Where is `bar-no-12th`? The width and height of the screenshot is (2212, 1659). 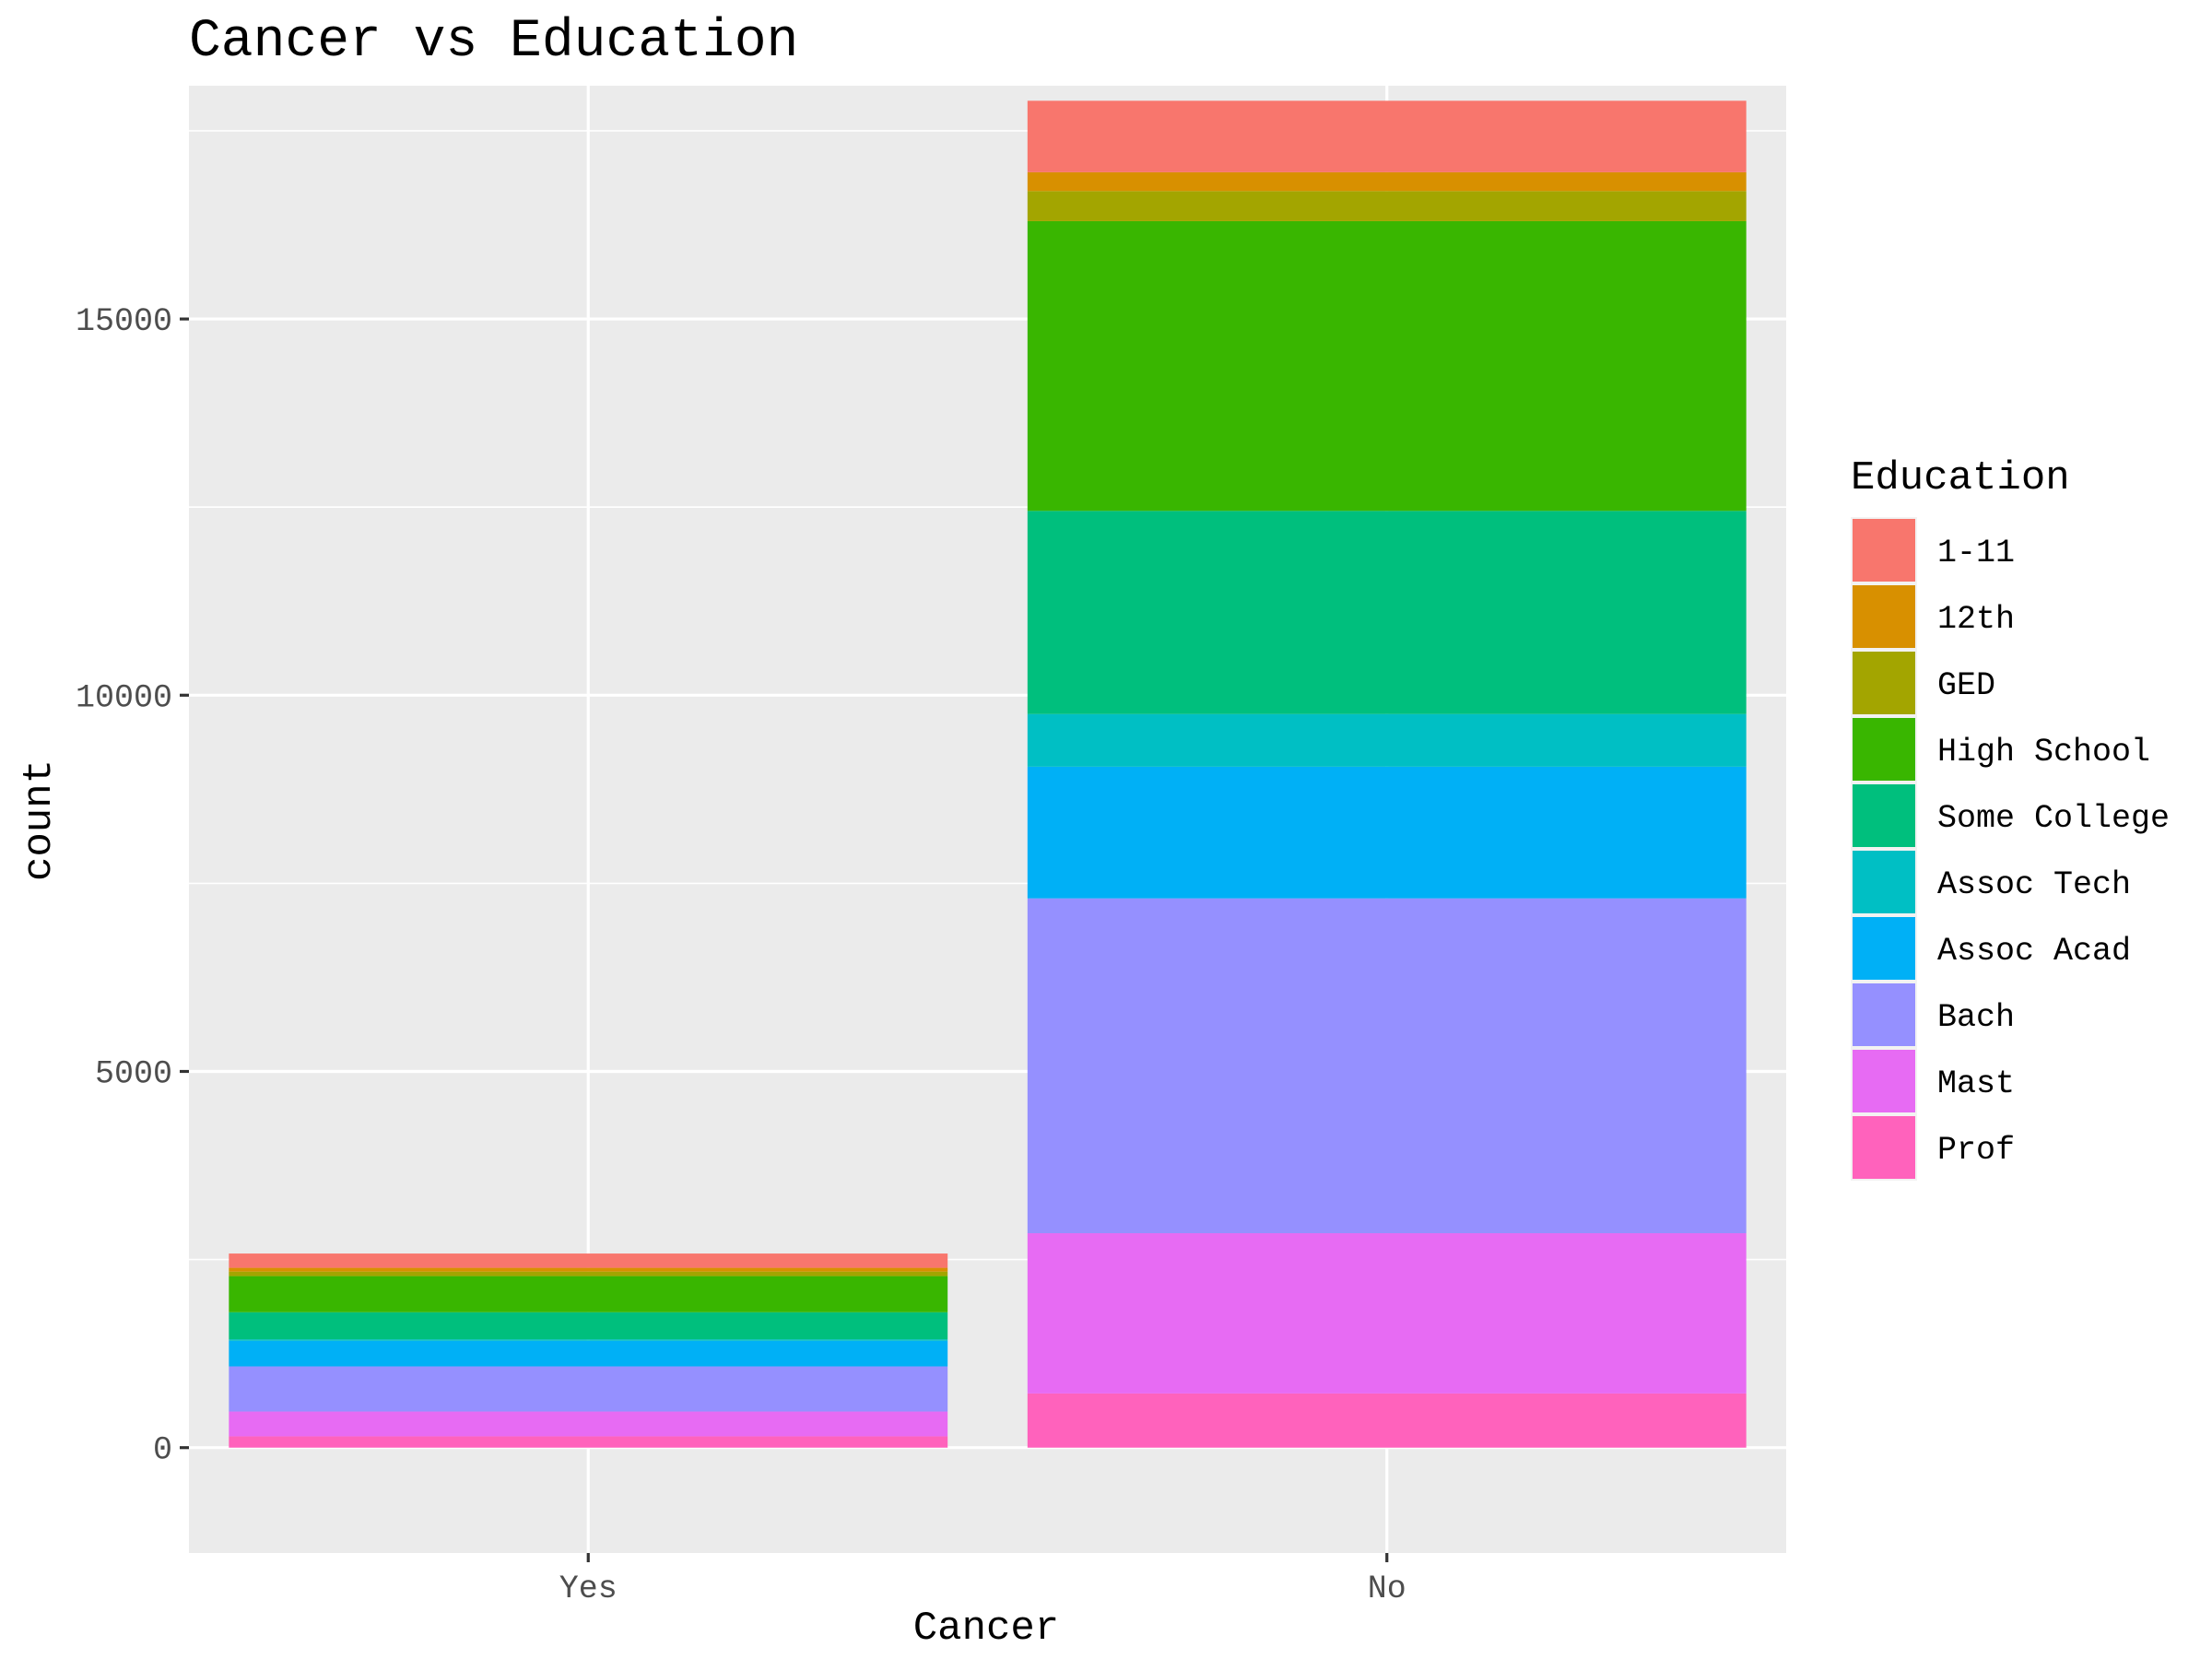
bar-no-12th is located at coordinates (1387, 181).